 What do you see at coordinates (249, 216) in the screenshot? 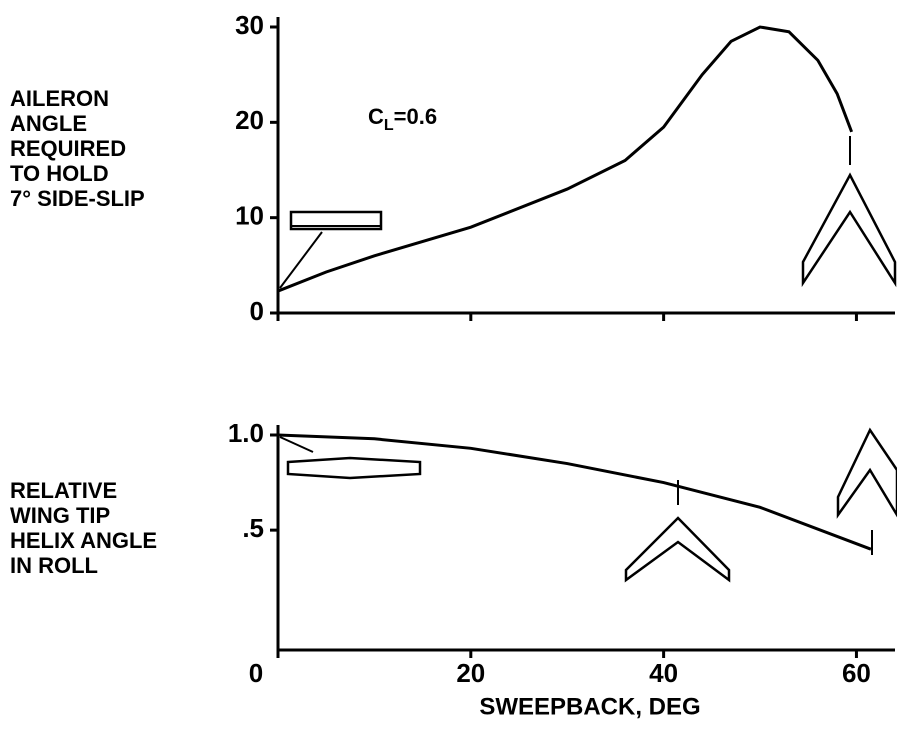
I see `y-tick-label: 10` at bounding box center [249, 216].